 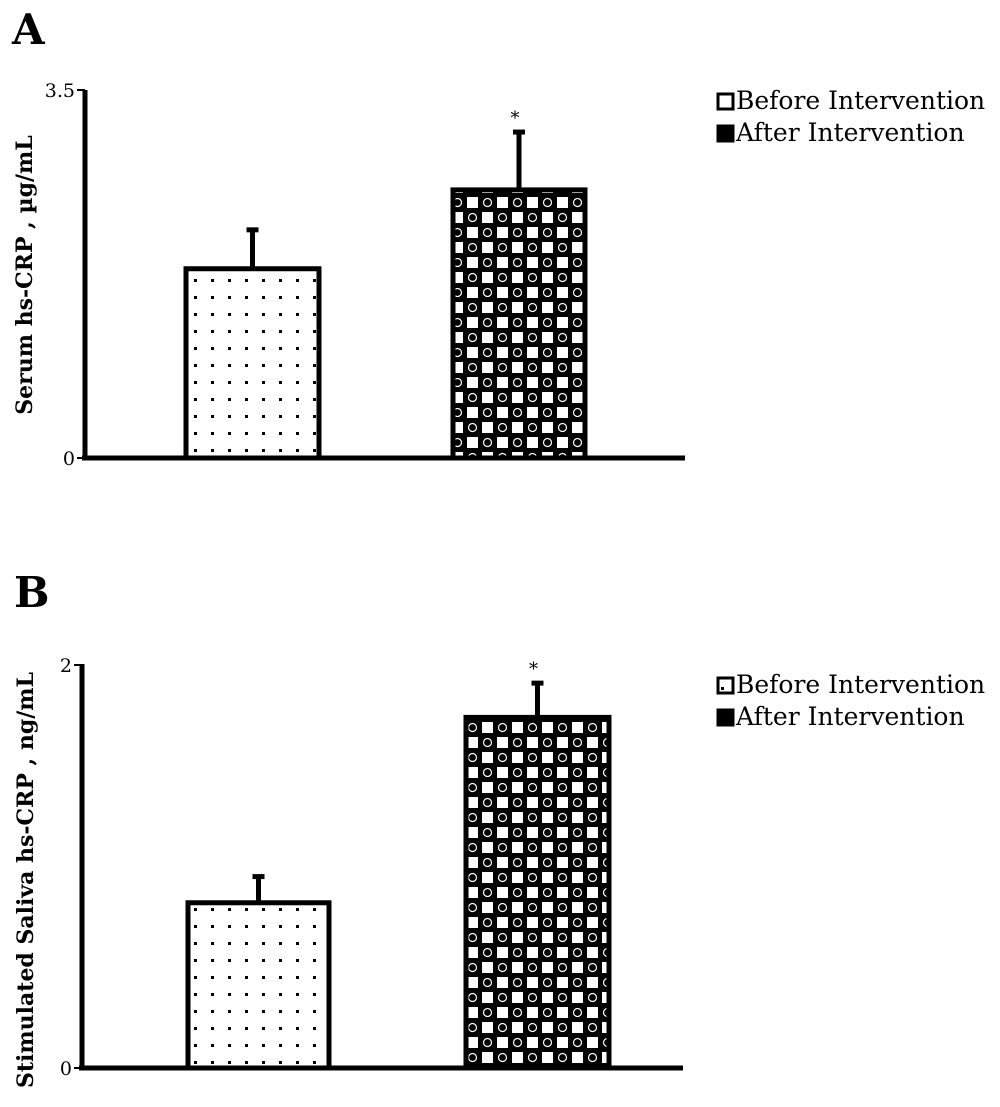 What do you see at coordinates (25, 275) in the screenshot?
I see `panel-a-ylabel: Serum hs-CRP , µg/mL` at bounding box center [25, 275].